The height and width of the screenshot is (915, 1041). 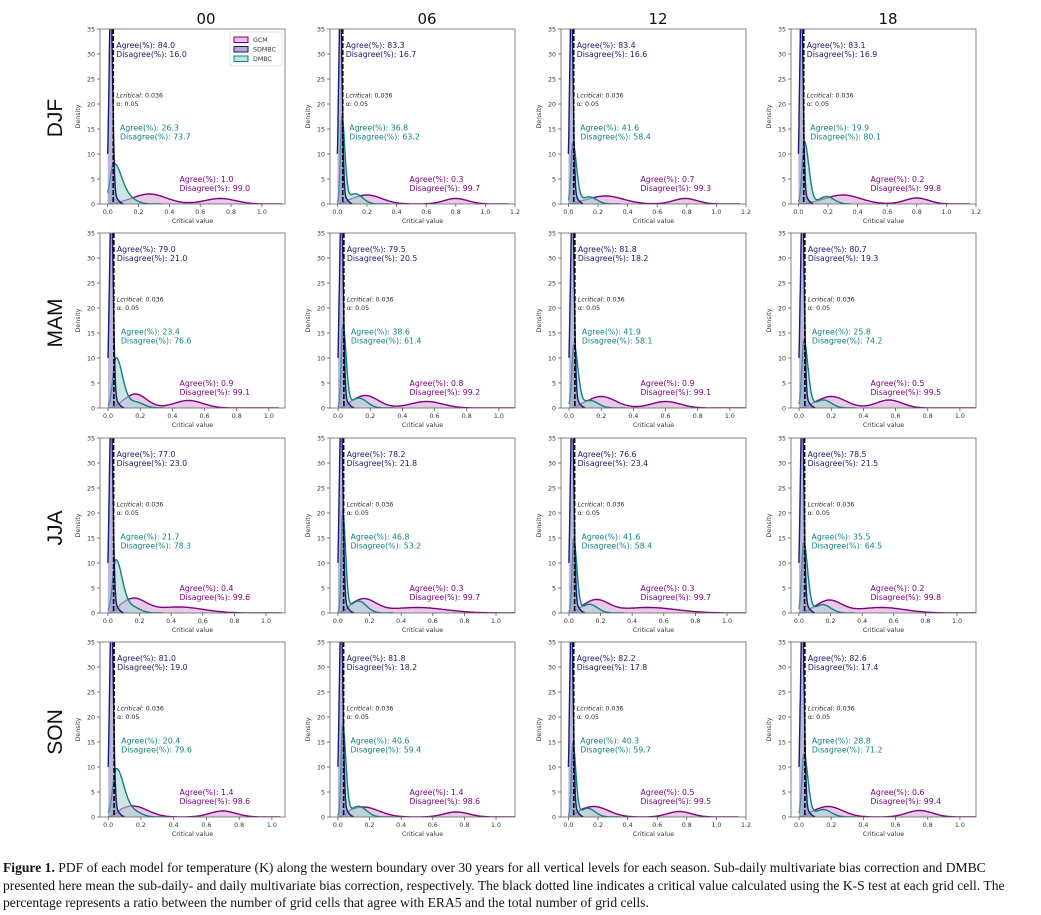 What do you see at coordinates (376, 454) in the screenshot?
I see `sdmbc-agree-label: Agree(%): 78.2` at bounding box center [376, 454].